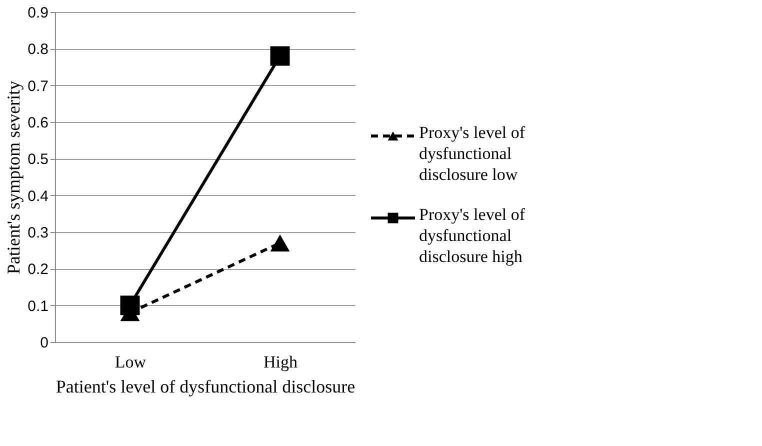  What do you see at coordinates (206, 386) in the screenshot?
I see `x-axis-title: Patient's level of dysfunctional disclosure` at bounding box center [206, 386].